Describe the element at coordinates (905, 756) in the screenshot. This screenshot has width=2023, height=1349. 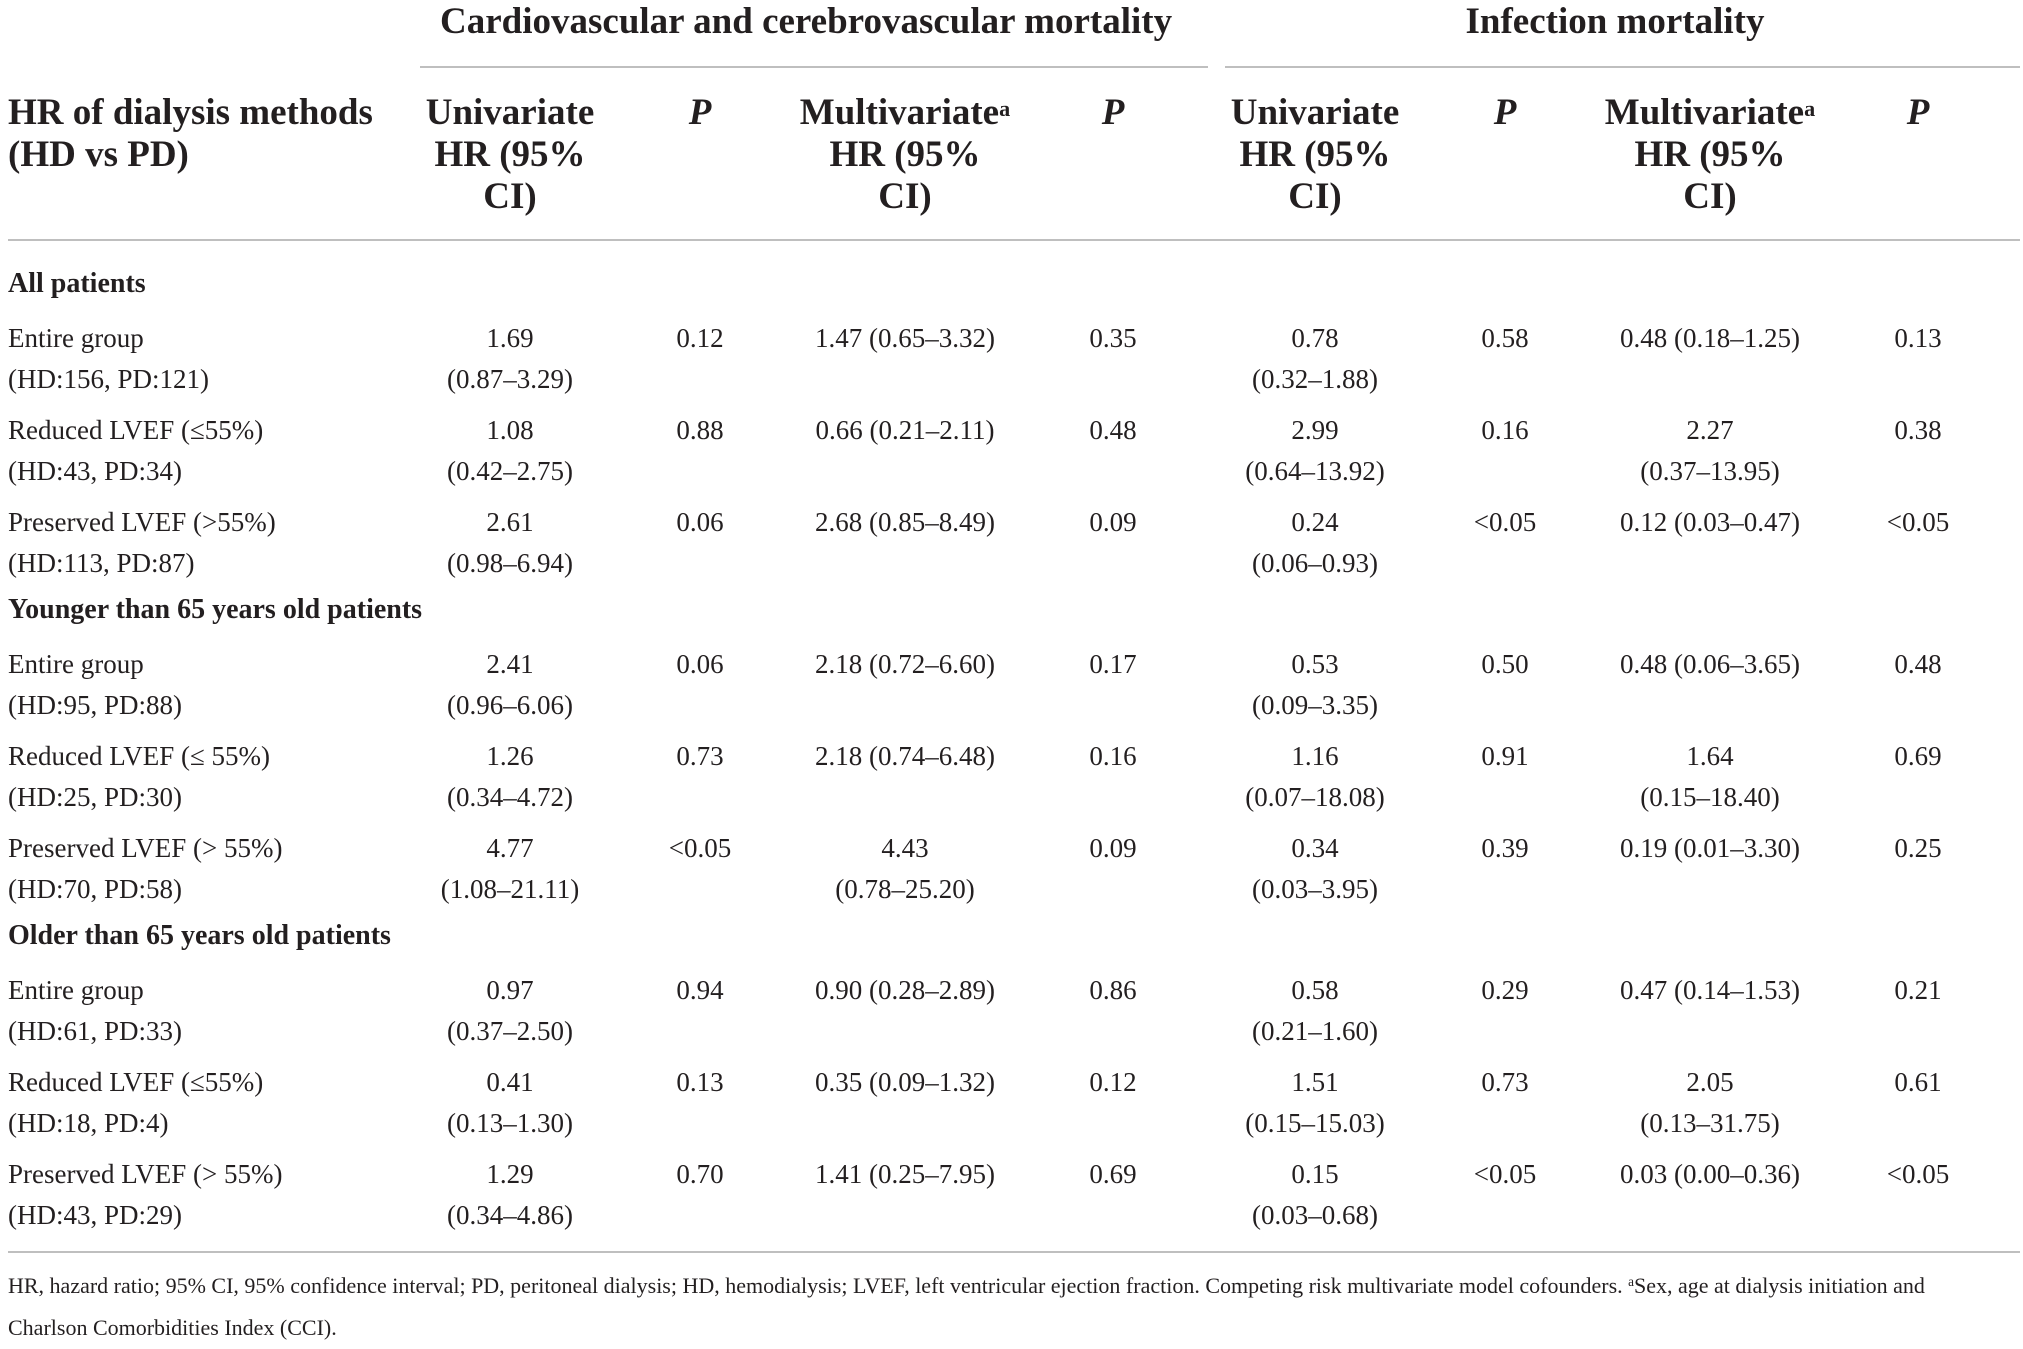
I see `cv-multivariate: 2.18 (0.74–6.48)` at that location.